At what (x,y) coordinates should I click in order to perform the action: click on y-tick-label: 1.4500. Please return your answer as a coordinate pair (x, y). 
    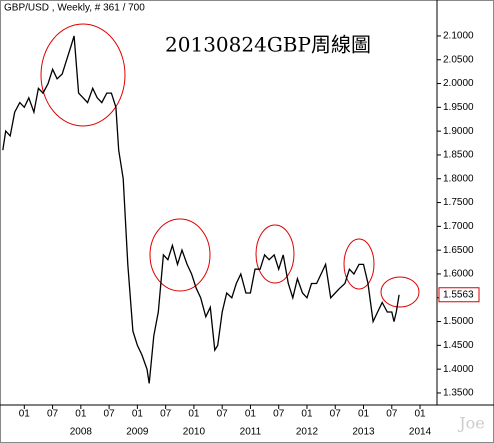
    Looking at the image, I should click on (458, 345).